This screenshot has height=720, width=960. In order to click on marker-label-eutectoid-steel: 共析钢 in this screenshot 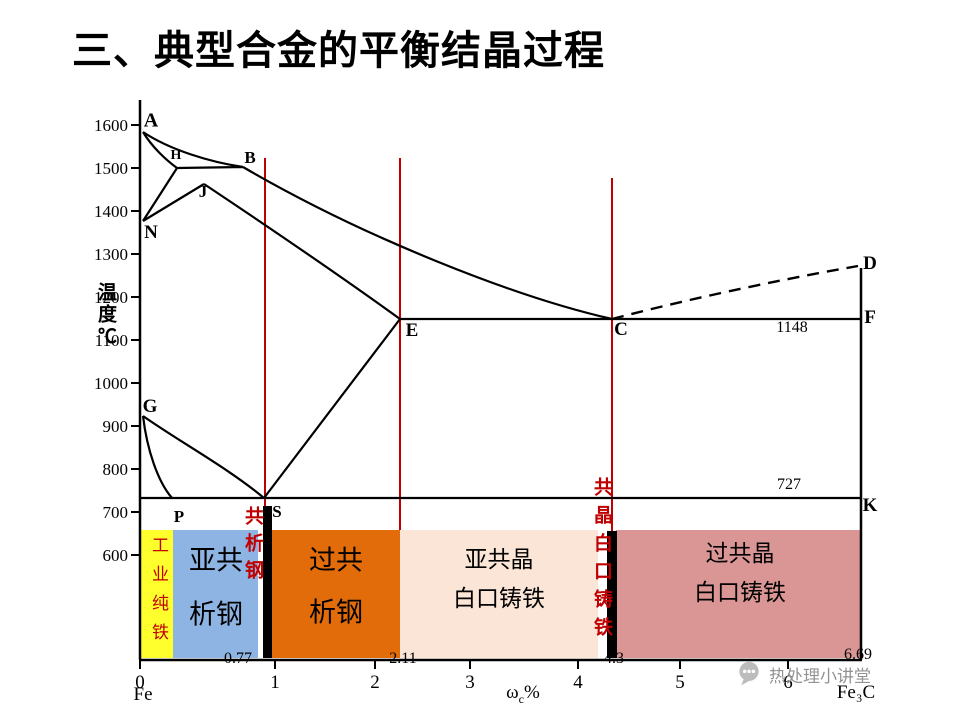, I will do `click(252, 546)`.